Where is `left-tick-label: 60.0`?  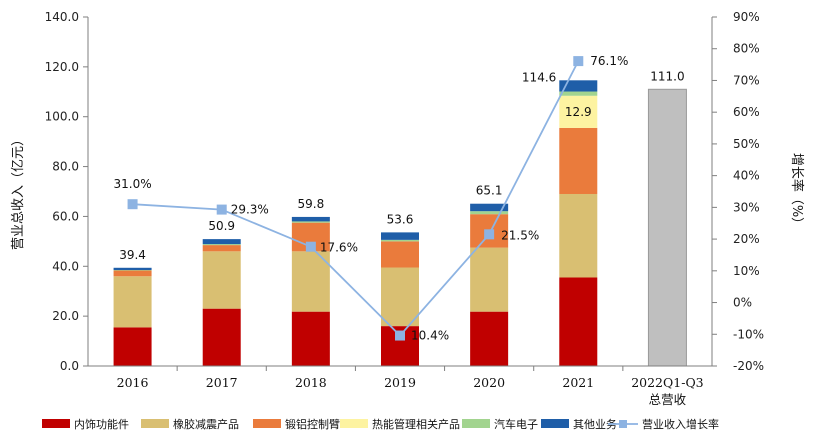 left-tick-label: 60.0 is located at coordinates (65, 216).